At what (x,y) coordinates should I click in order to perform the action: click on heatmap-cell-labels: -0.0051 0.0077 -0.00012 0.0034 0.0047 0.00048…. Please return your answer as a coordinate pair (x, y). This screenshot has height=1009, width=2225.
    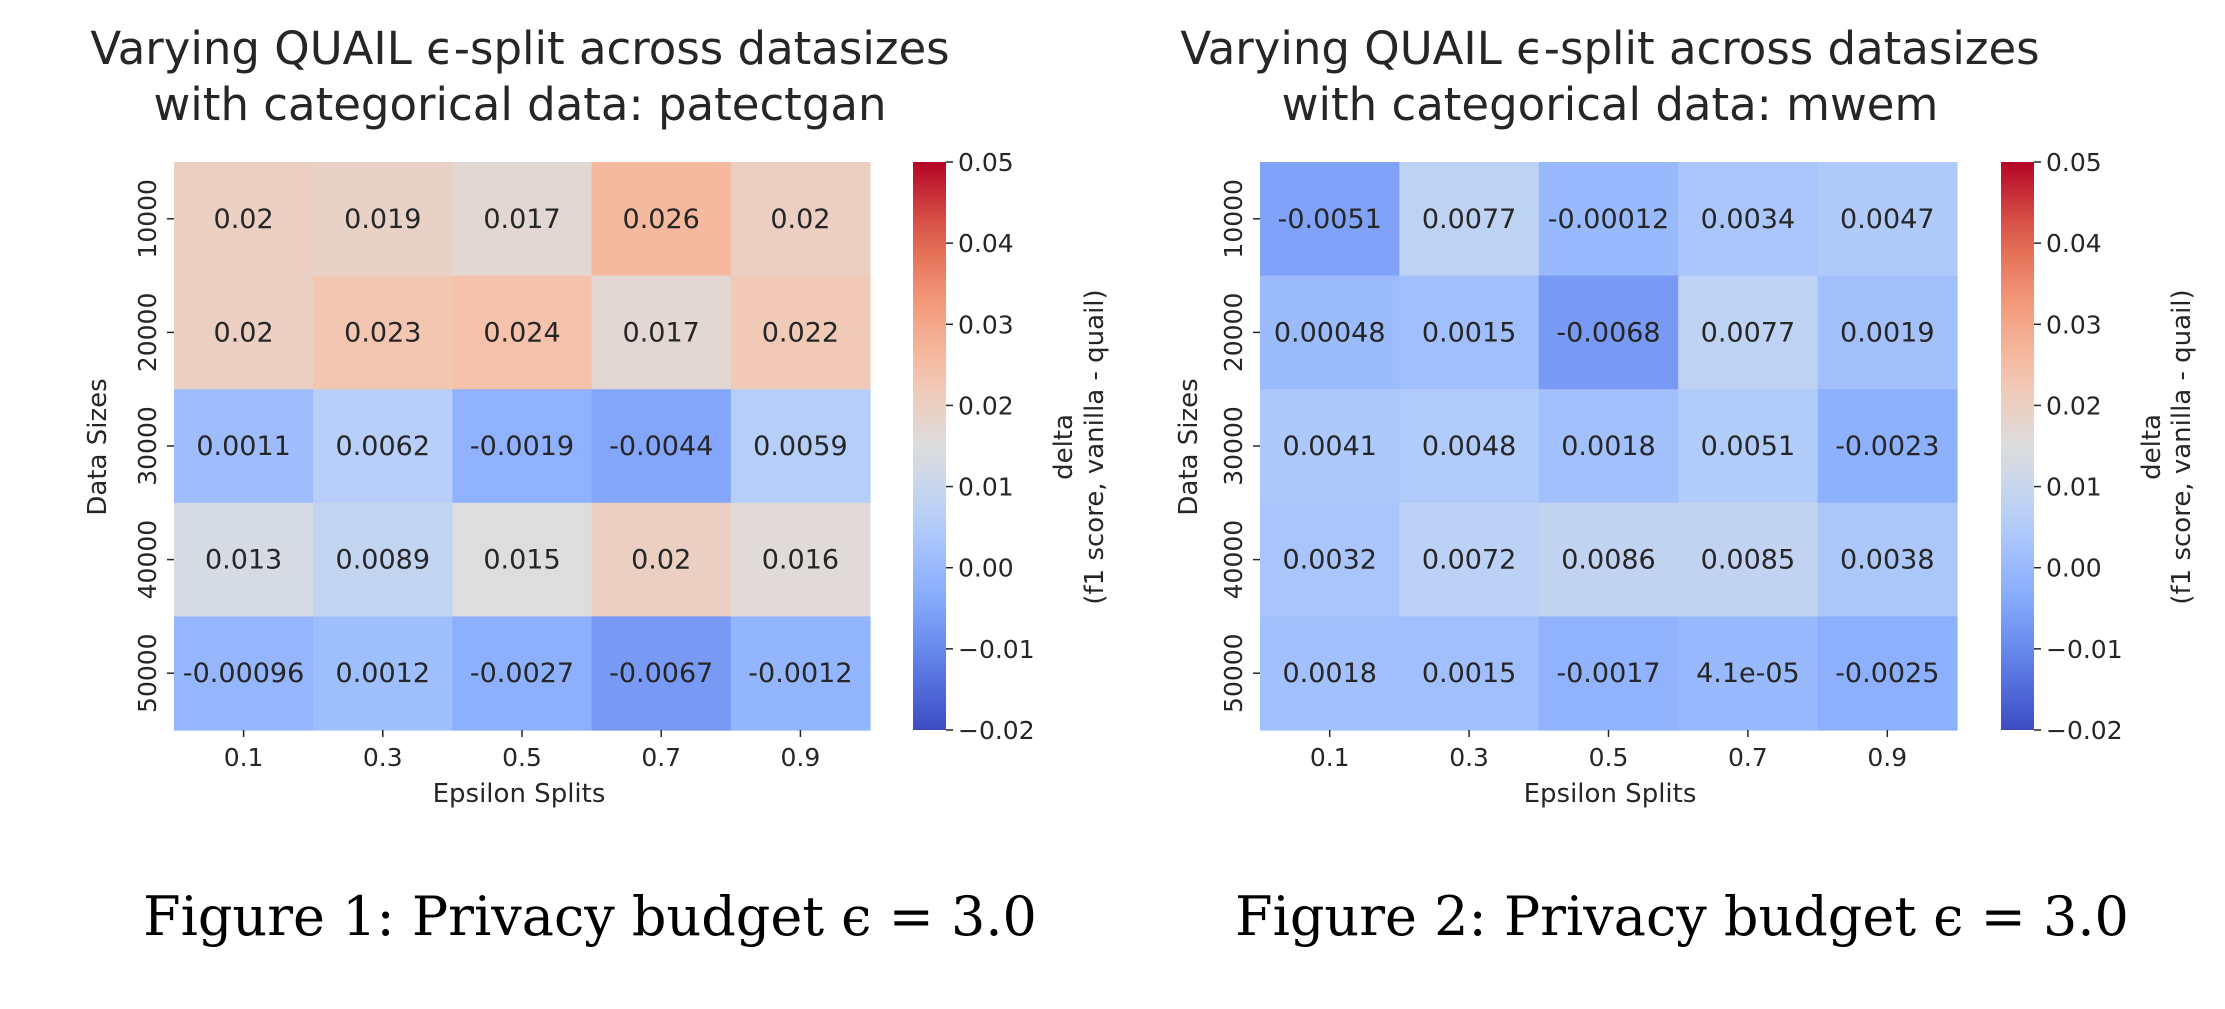
    Looking at the image, I should click on (1607, 446).